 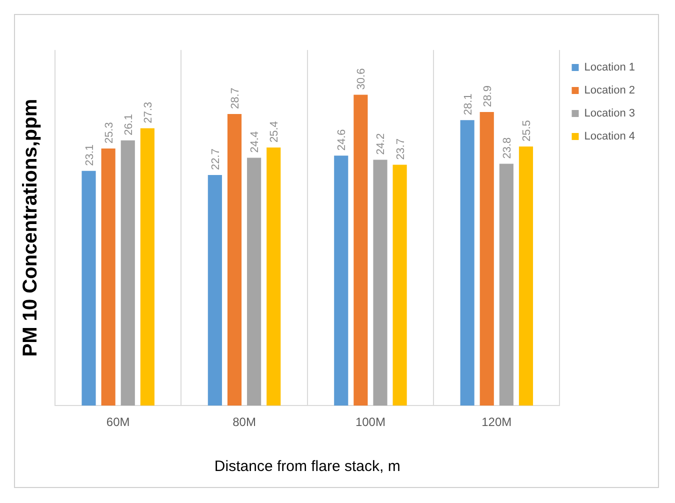 I want to click on x-axis-title: Distance from flare stack, m, so click(x=307, y=467).